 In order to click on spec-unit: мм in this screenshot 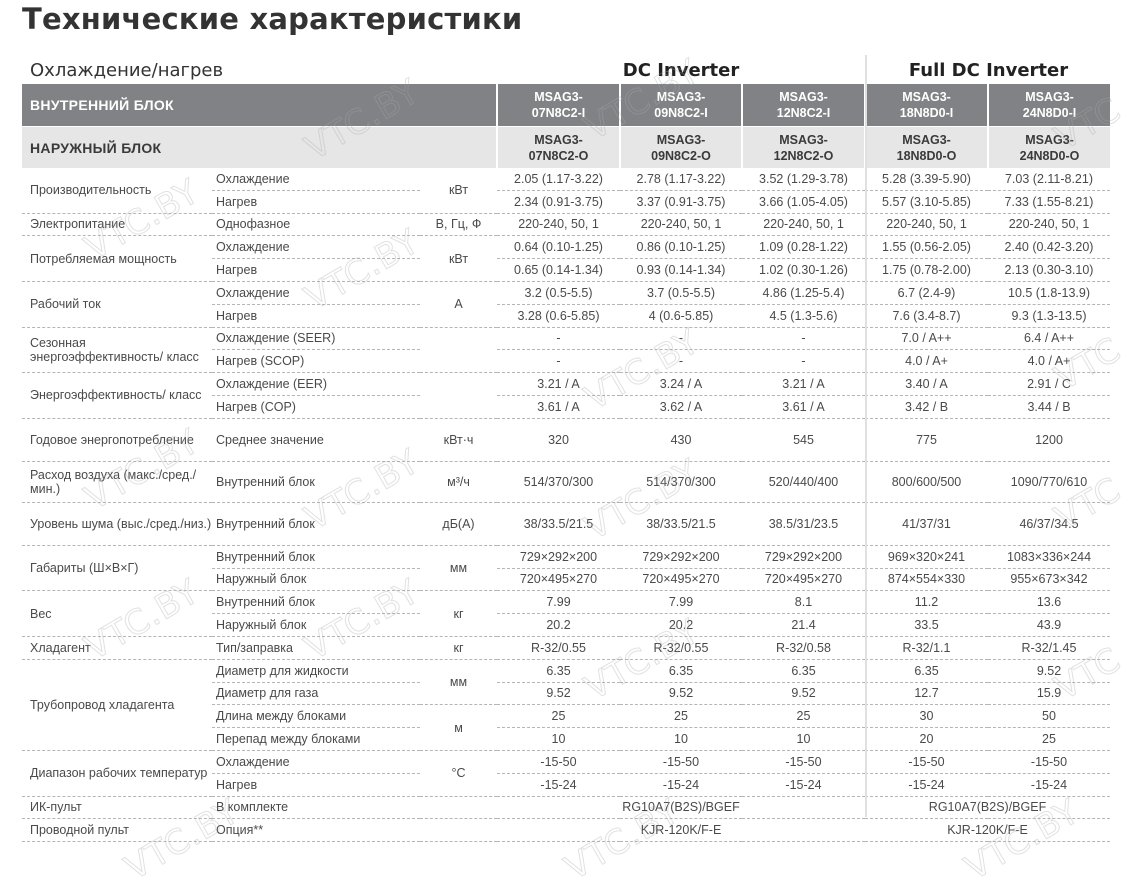, I will do `click(458, 682)`.